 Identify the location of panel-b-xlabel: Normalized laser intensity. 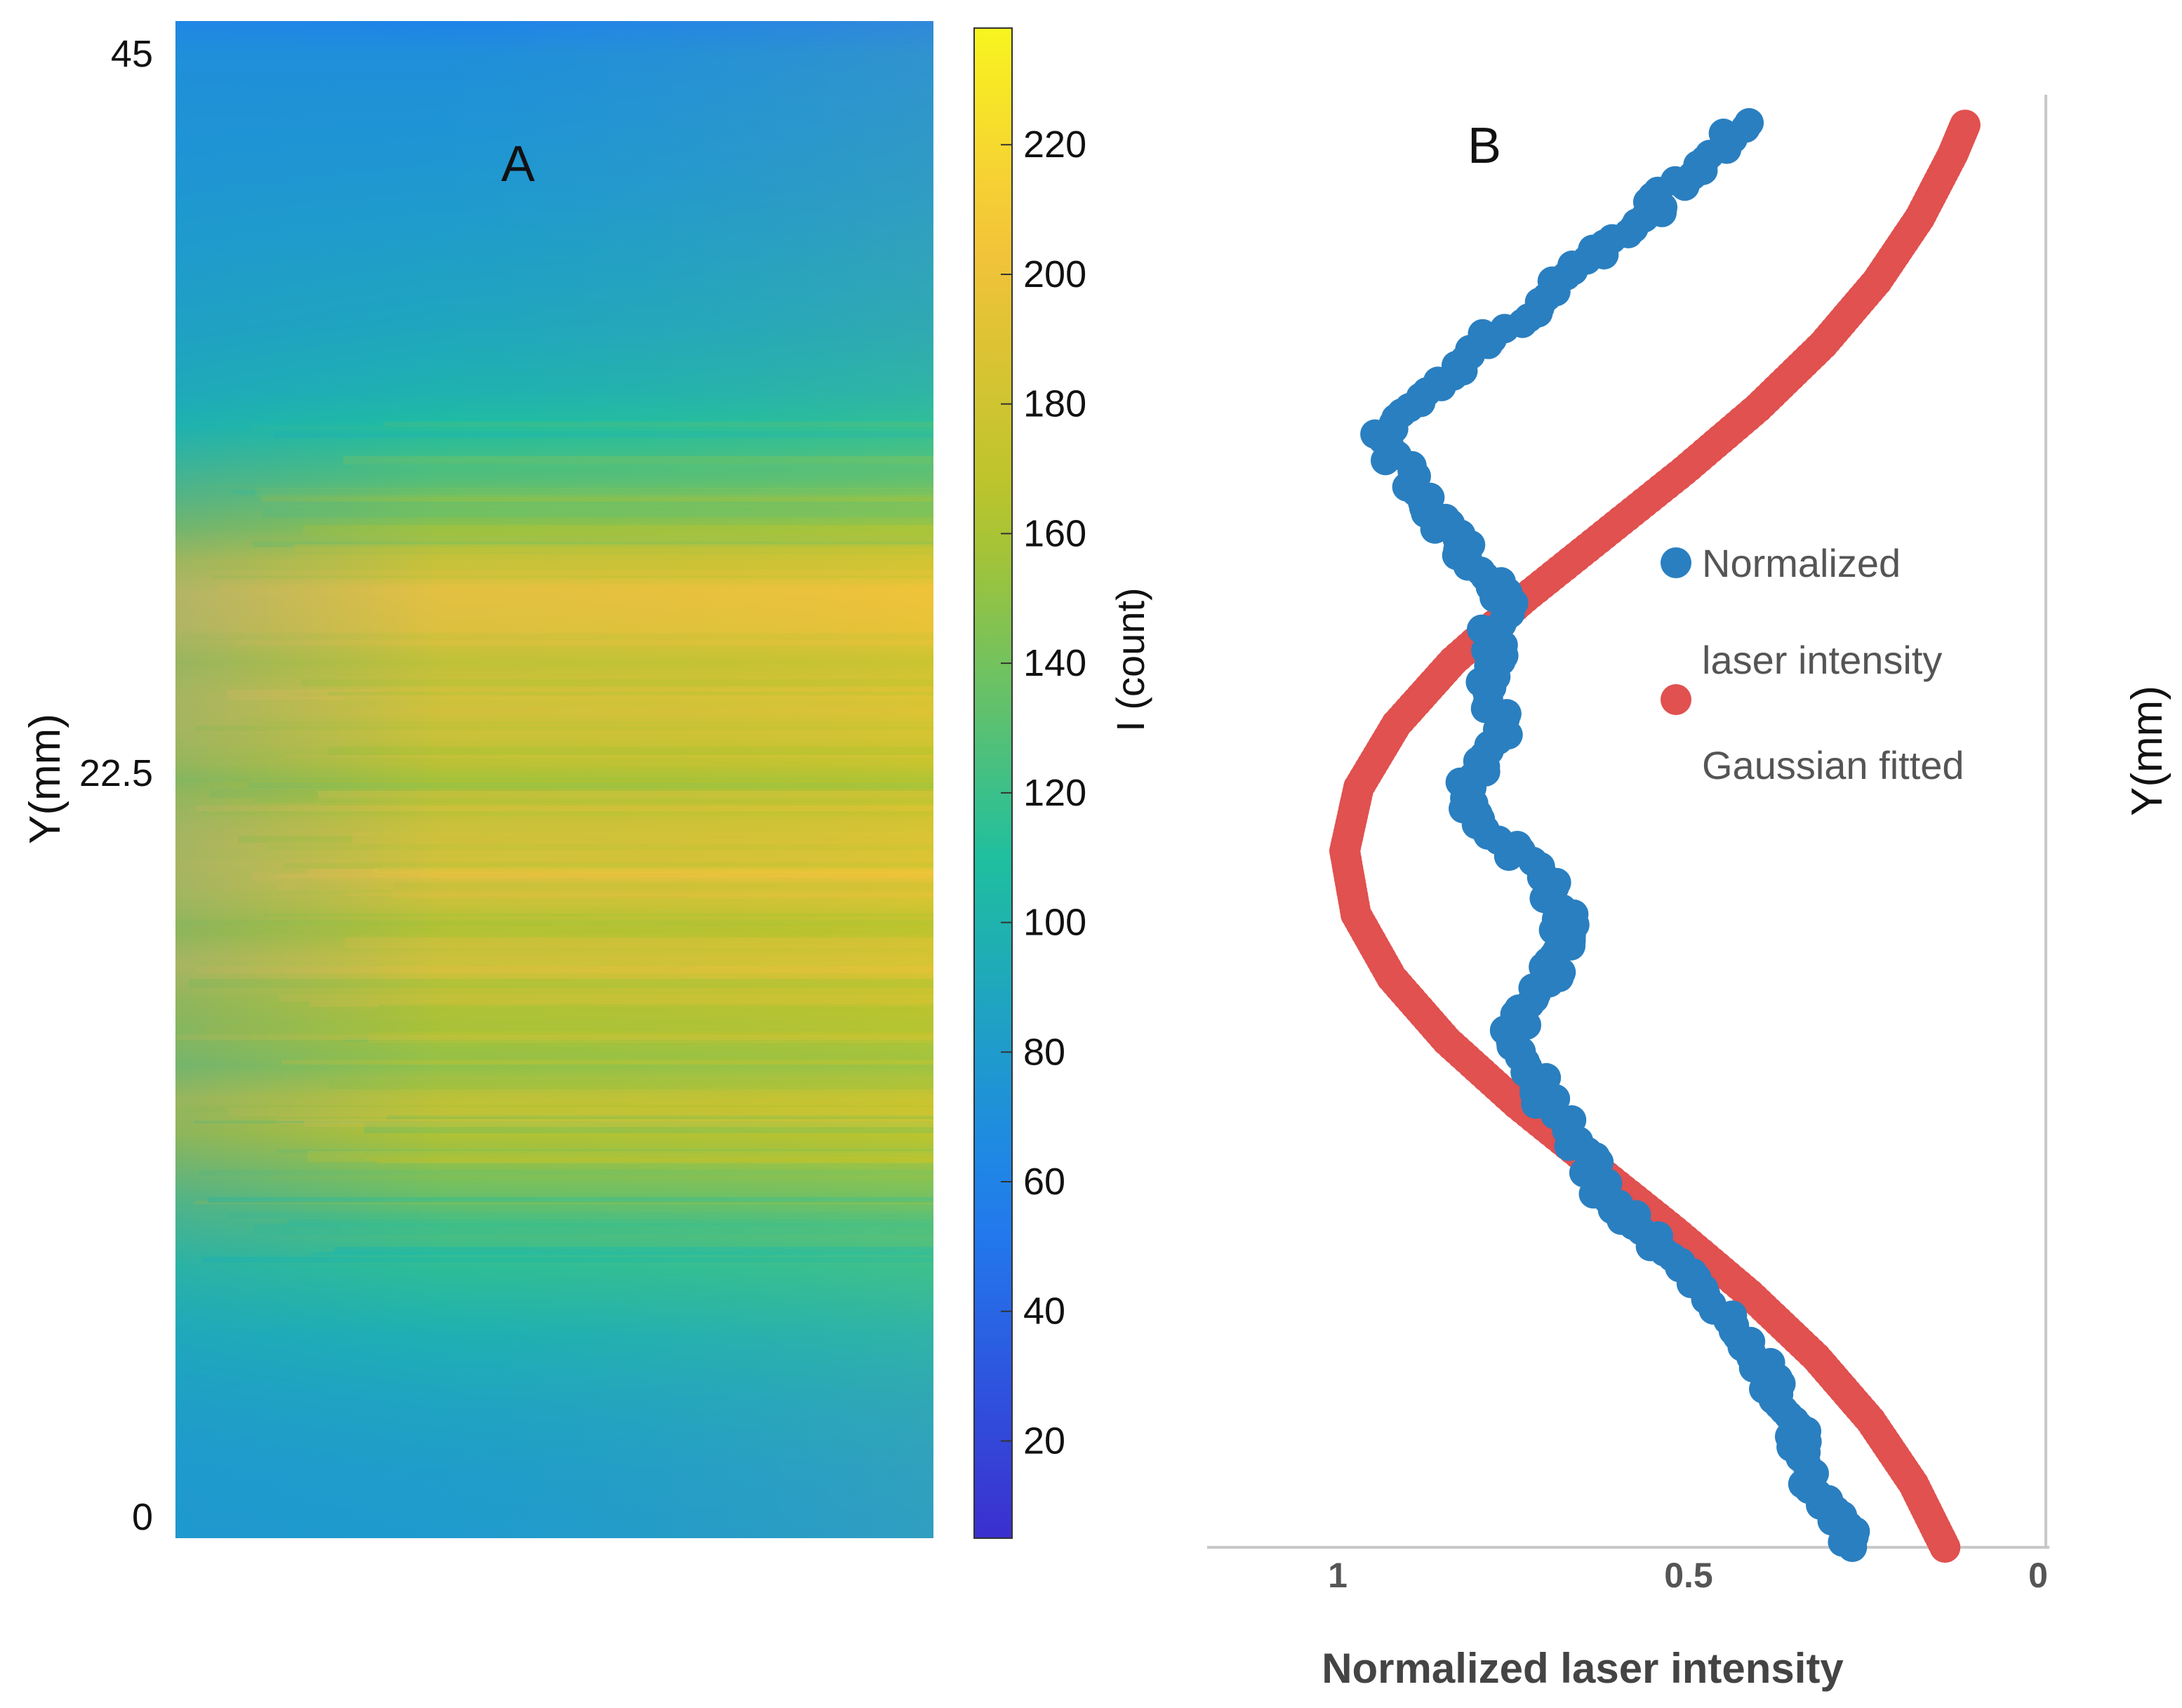
(1583, 1668).